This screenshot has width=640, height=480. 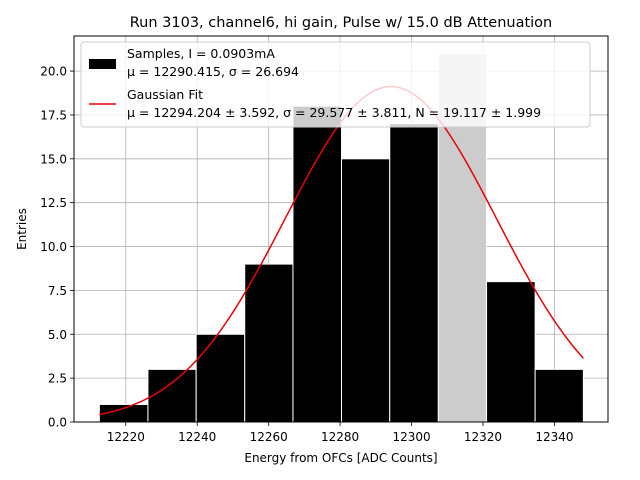 What do you see at coordinates (483, 437) in the screenshot?
I see `x-tick-label: 12320` at bounding box center [483, 437].